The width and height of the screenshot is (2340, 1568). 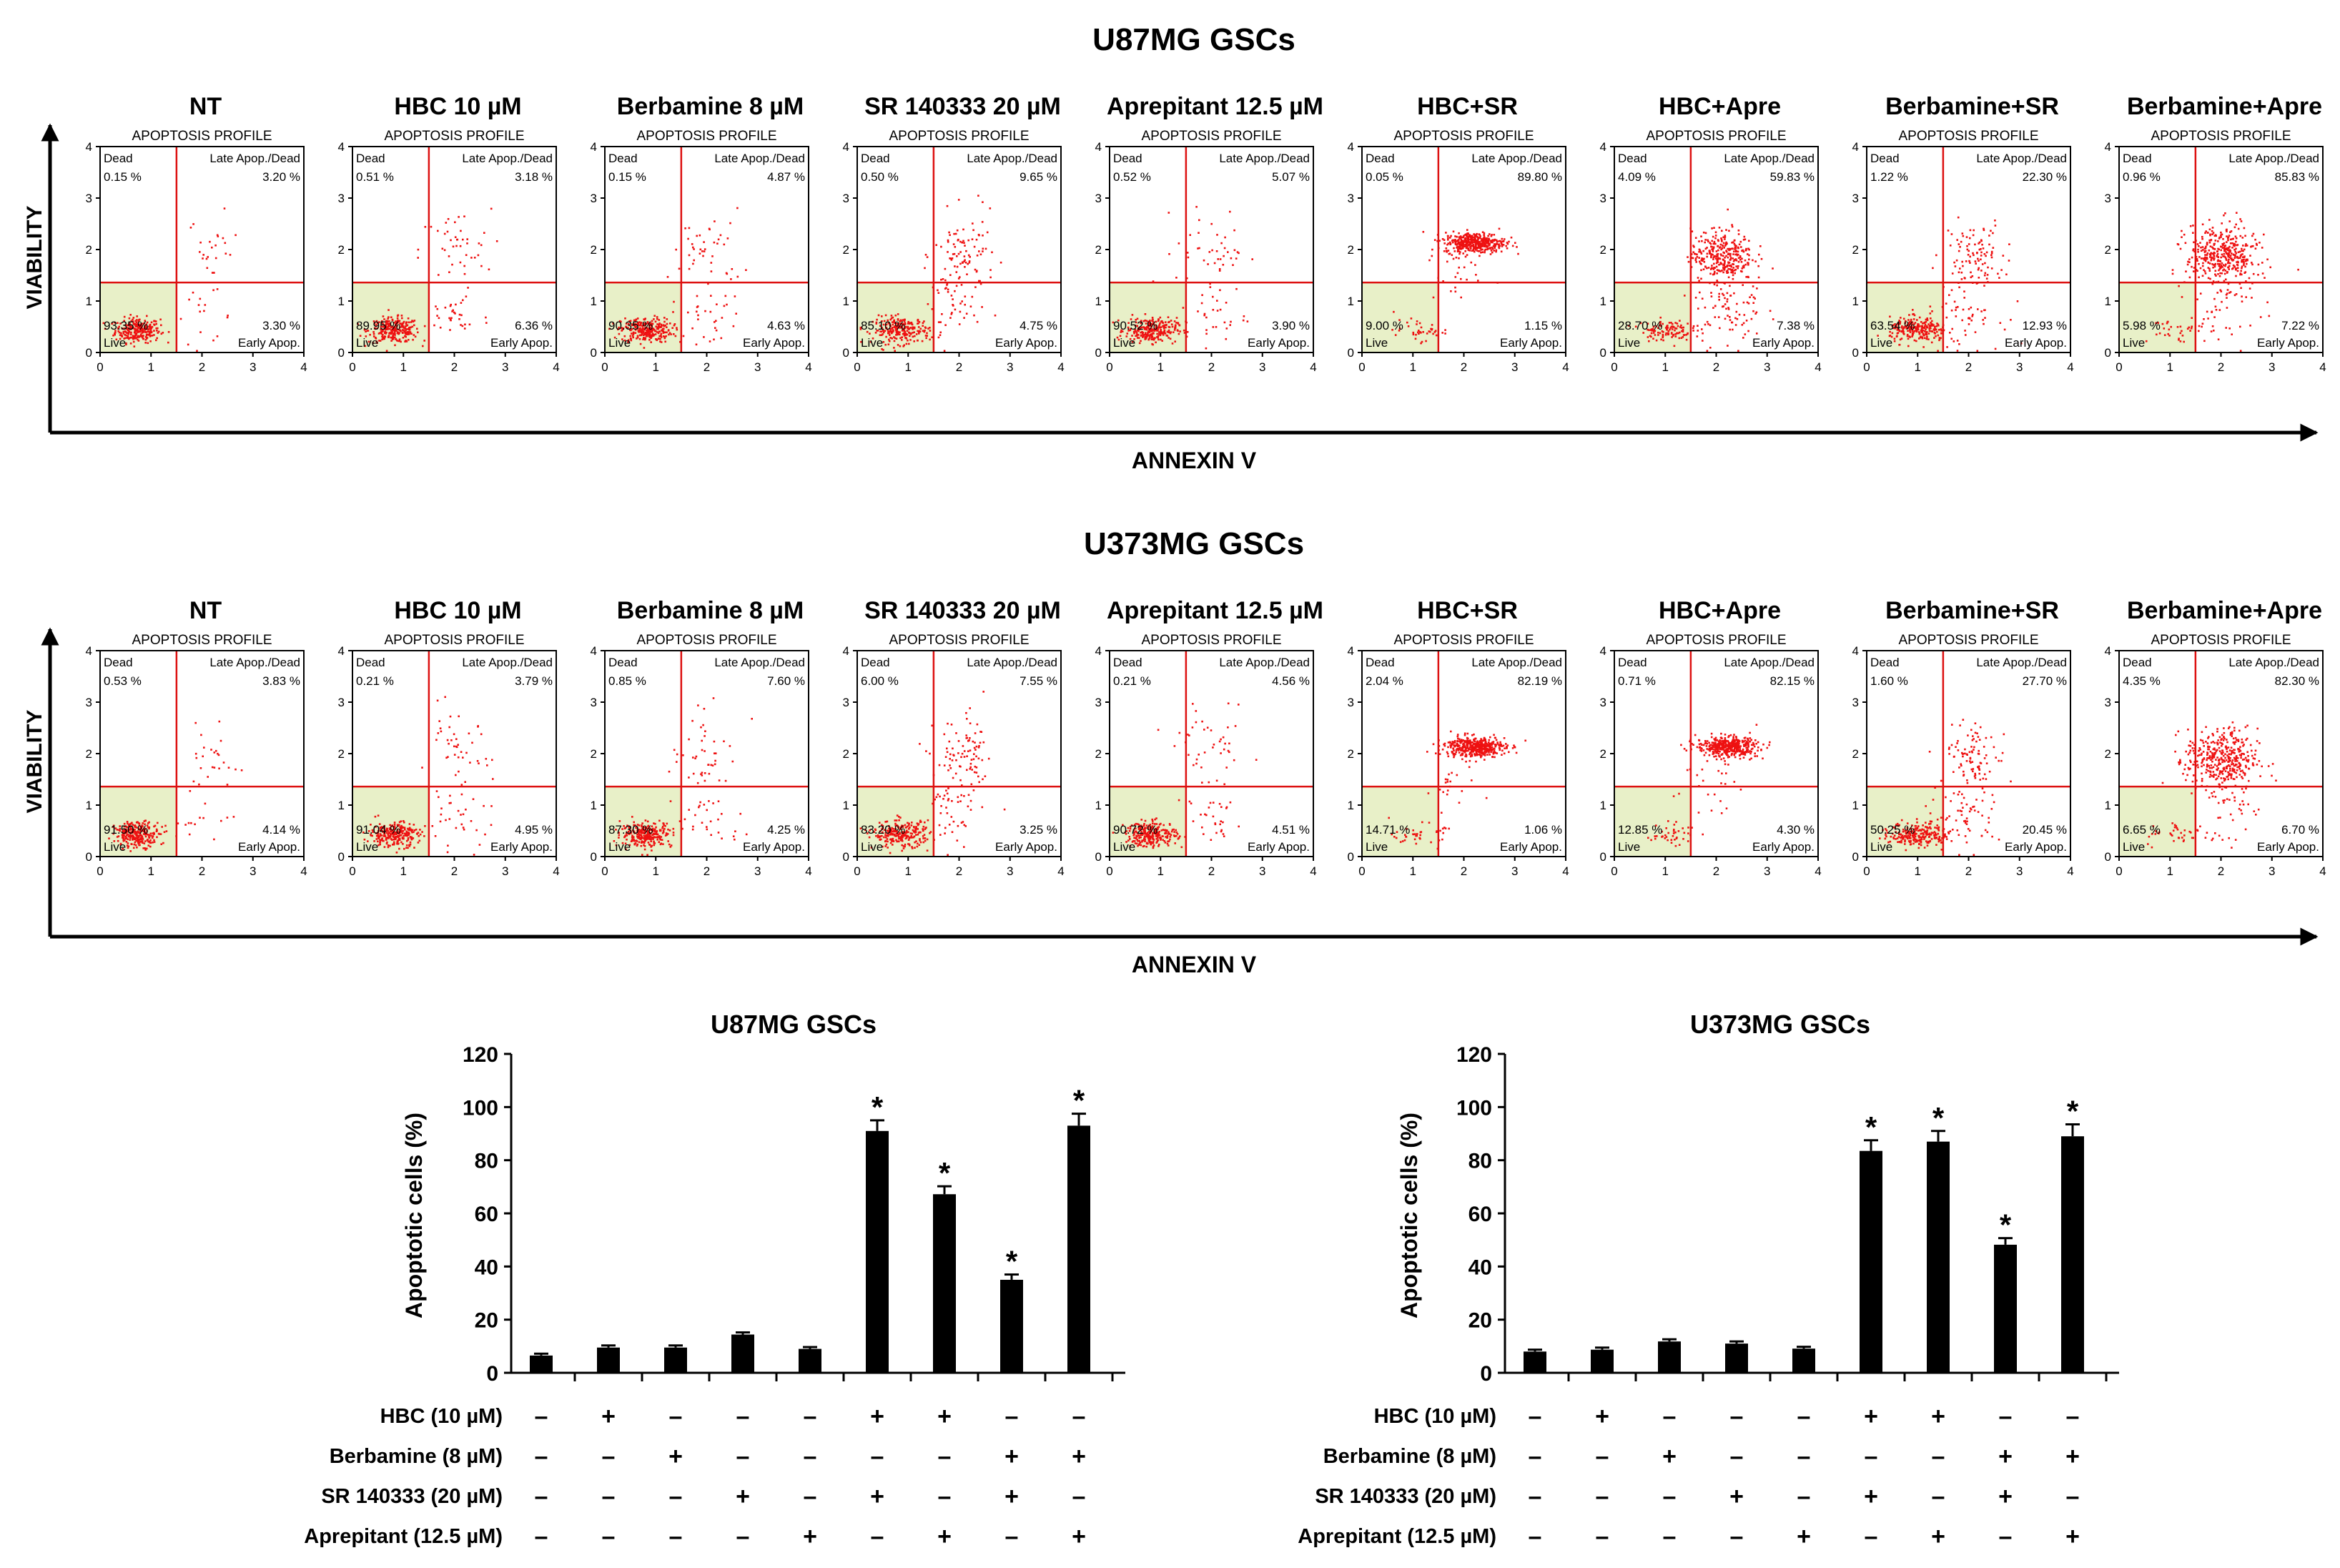 I want to click on quadrant-value-live: 63.54 %, so click(x=1892, y=325).